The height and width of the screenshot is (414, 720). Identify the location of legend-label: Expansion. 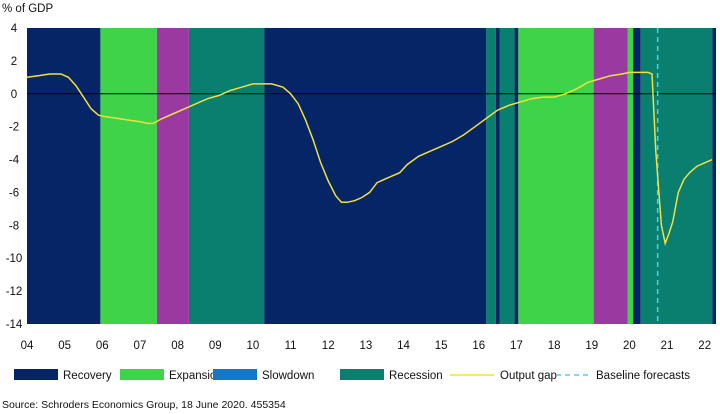
(196, 376).